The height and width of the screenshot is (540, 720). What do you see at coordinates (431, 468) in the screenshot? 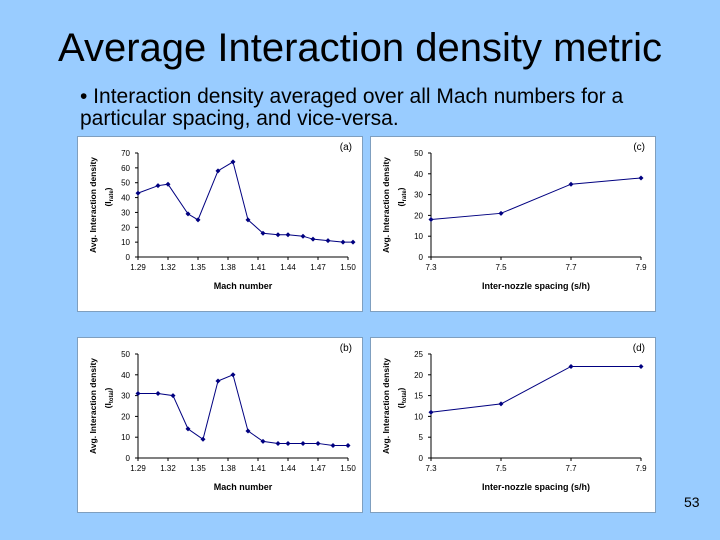
I see `x-tick-label: 7.3` at bounding box center [431, 468].